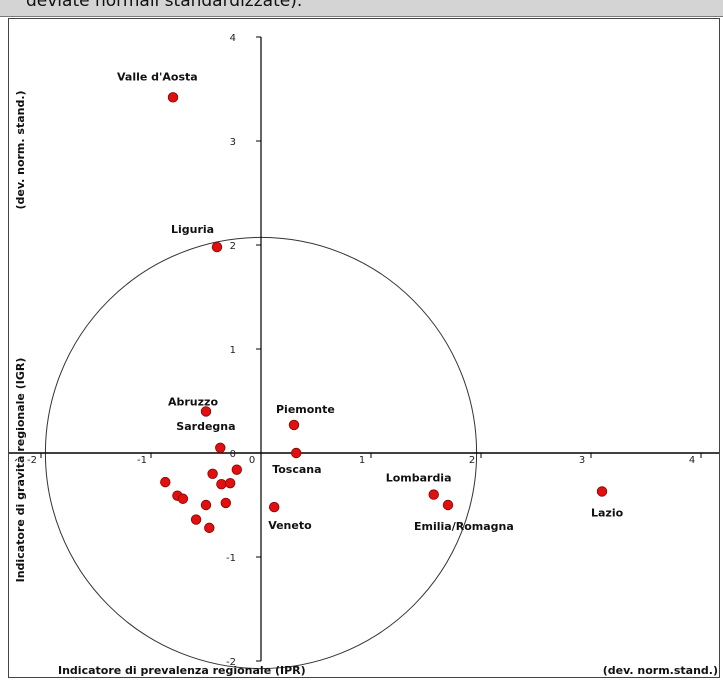 The image size is (723, 682). Describe the element at coordinates (472, 460) in the screenshot. I see `x-tick-label: 2` at that location.